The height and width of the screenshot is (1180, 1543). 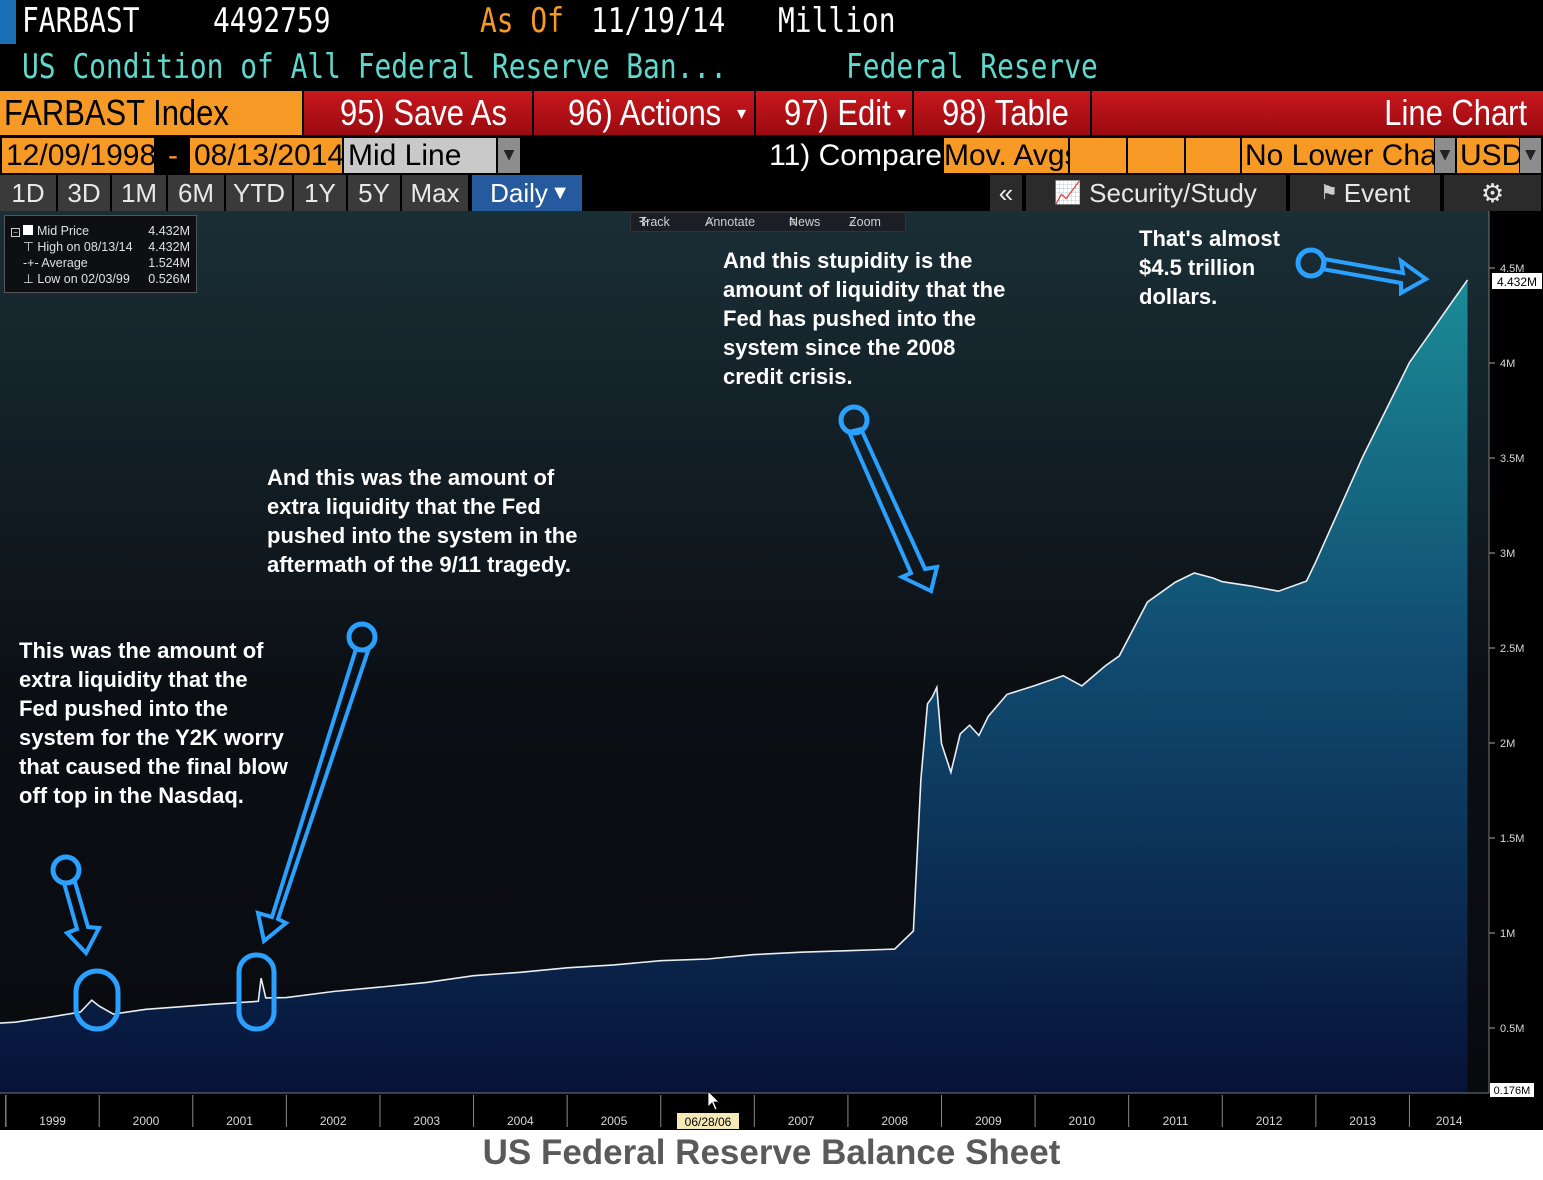 What do you see at coordinates (1512, 1029) in the screenshot?
I see `y-tick-label: 0.5M` at bounding box center [1512, 1029].